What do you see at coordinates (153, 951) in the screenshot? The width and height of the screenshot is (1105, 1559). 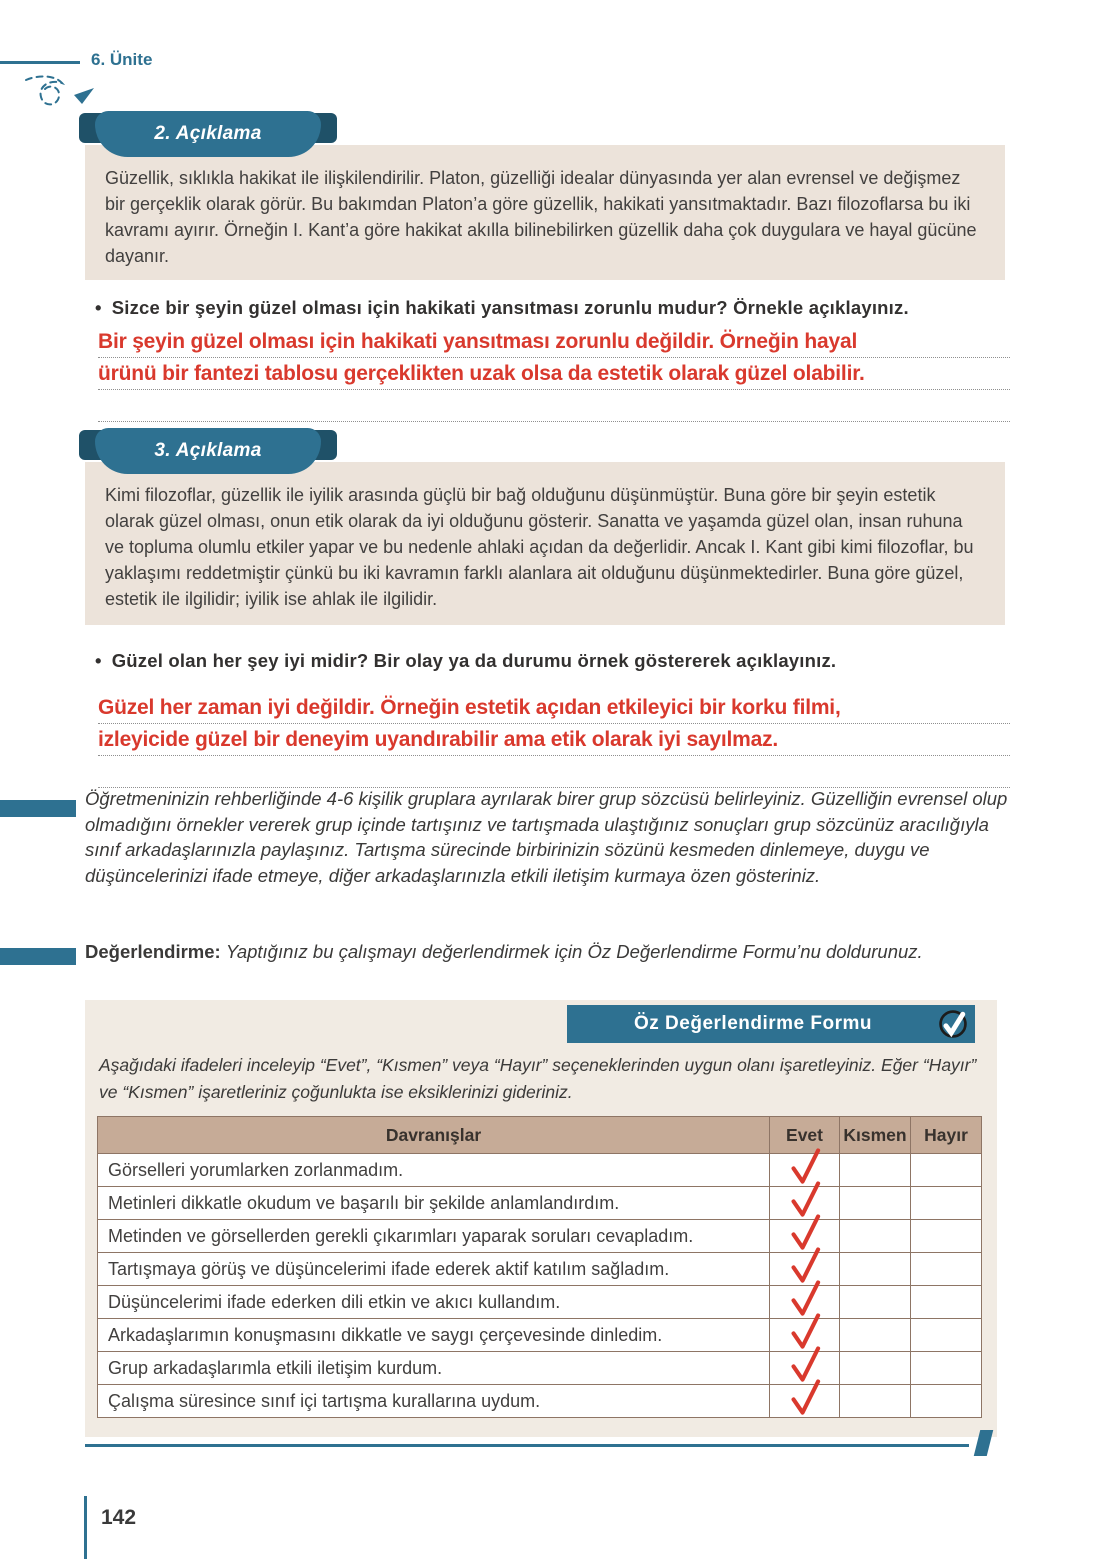 I see `evaluation-label: Değerlendirme:` at bounding box center [153, 951].